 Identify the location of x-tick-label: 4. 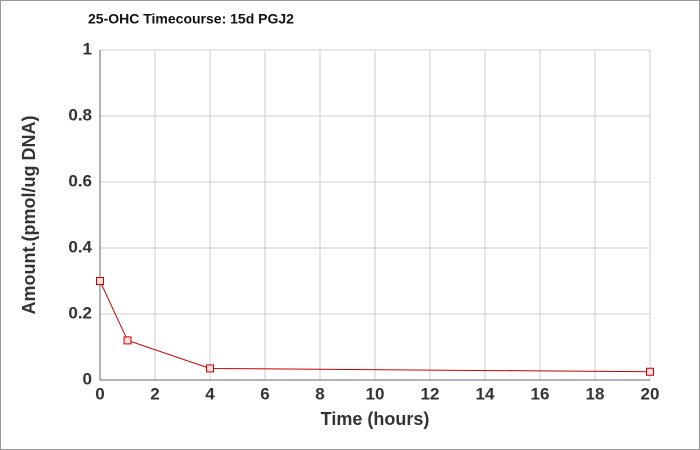
(210, 393).